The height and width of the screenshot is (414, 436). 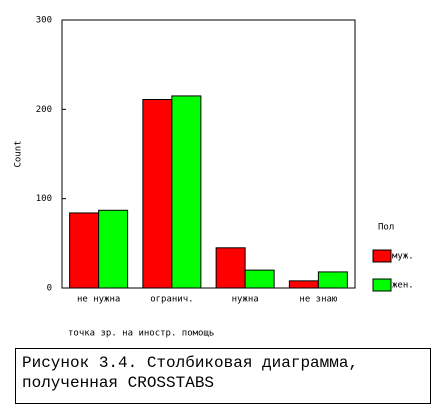 What do you see at coordinates (403, 286) in the screenshot?
I see `legend-label: жен.` at bounding box center [403, 286].